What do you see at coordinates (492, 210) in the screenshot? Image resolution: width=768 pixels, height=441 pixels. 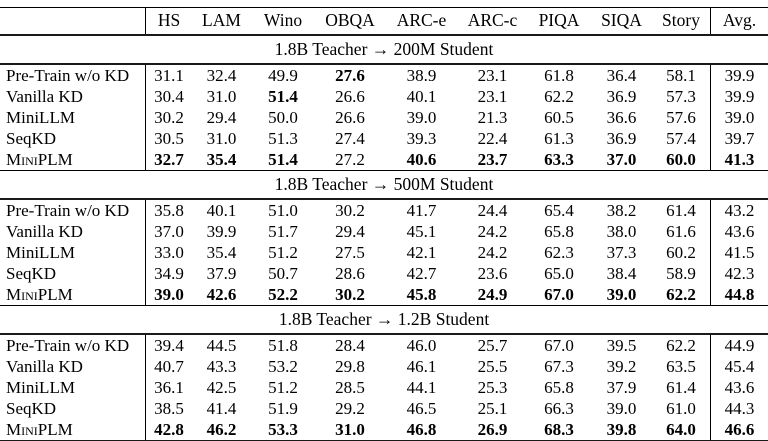 I see `table-cell: 24.4` at bounding box center [492, 210].